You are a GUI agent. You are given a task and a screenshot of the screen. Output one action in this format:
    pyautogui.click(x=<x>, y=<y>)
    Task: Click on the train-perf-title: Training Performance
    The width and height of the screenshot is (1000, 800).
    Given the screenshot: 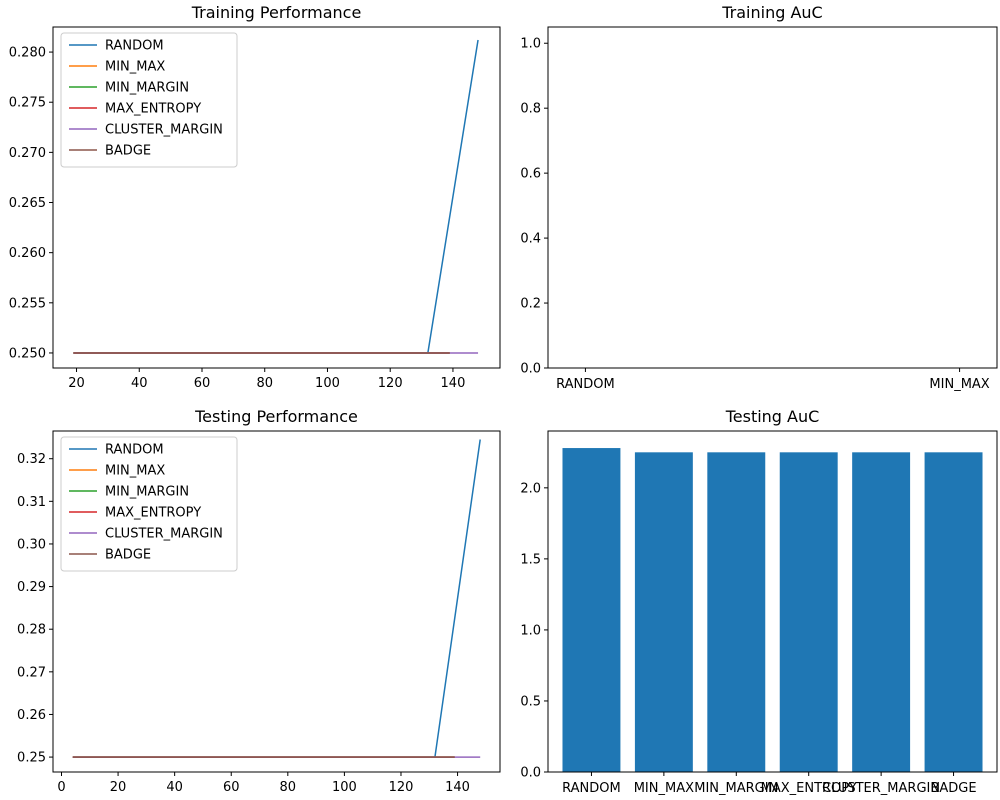 What is the action you would take?
    pyautogui.click(x=276, y=12)
    